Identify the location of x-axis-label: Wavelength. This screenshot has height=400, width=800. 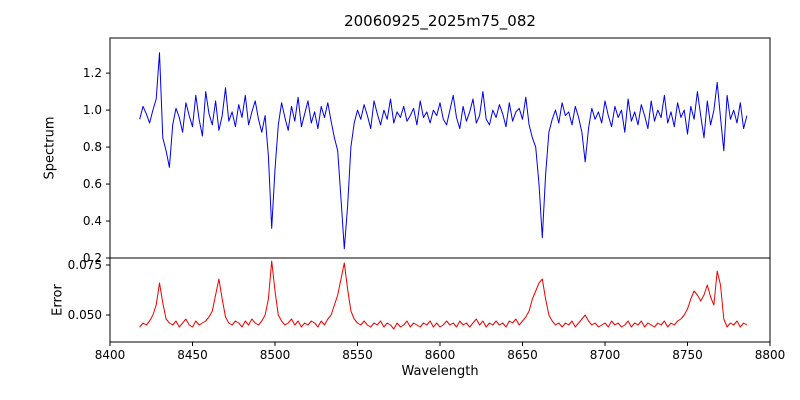
(440, 371).